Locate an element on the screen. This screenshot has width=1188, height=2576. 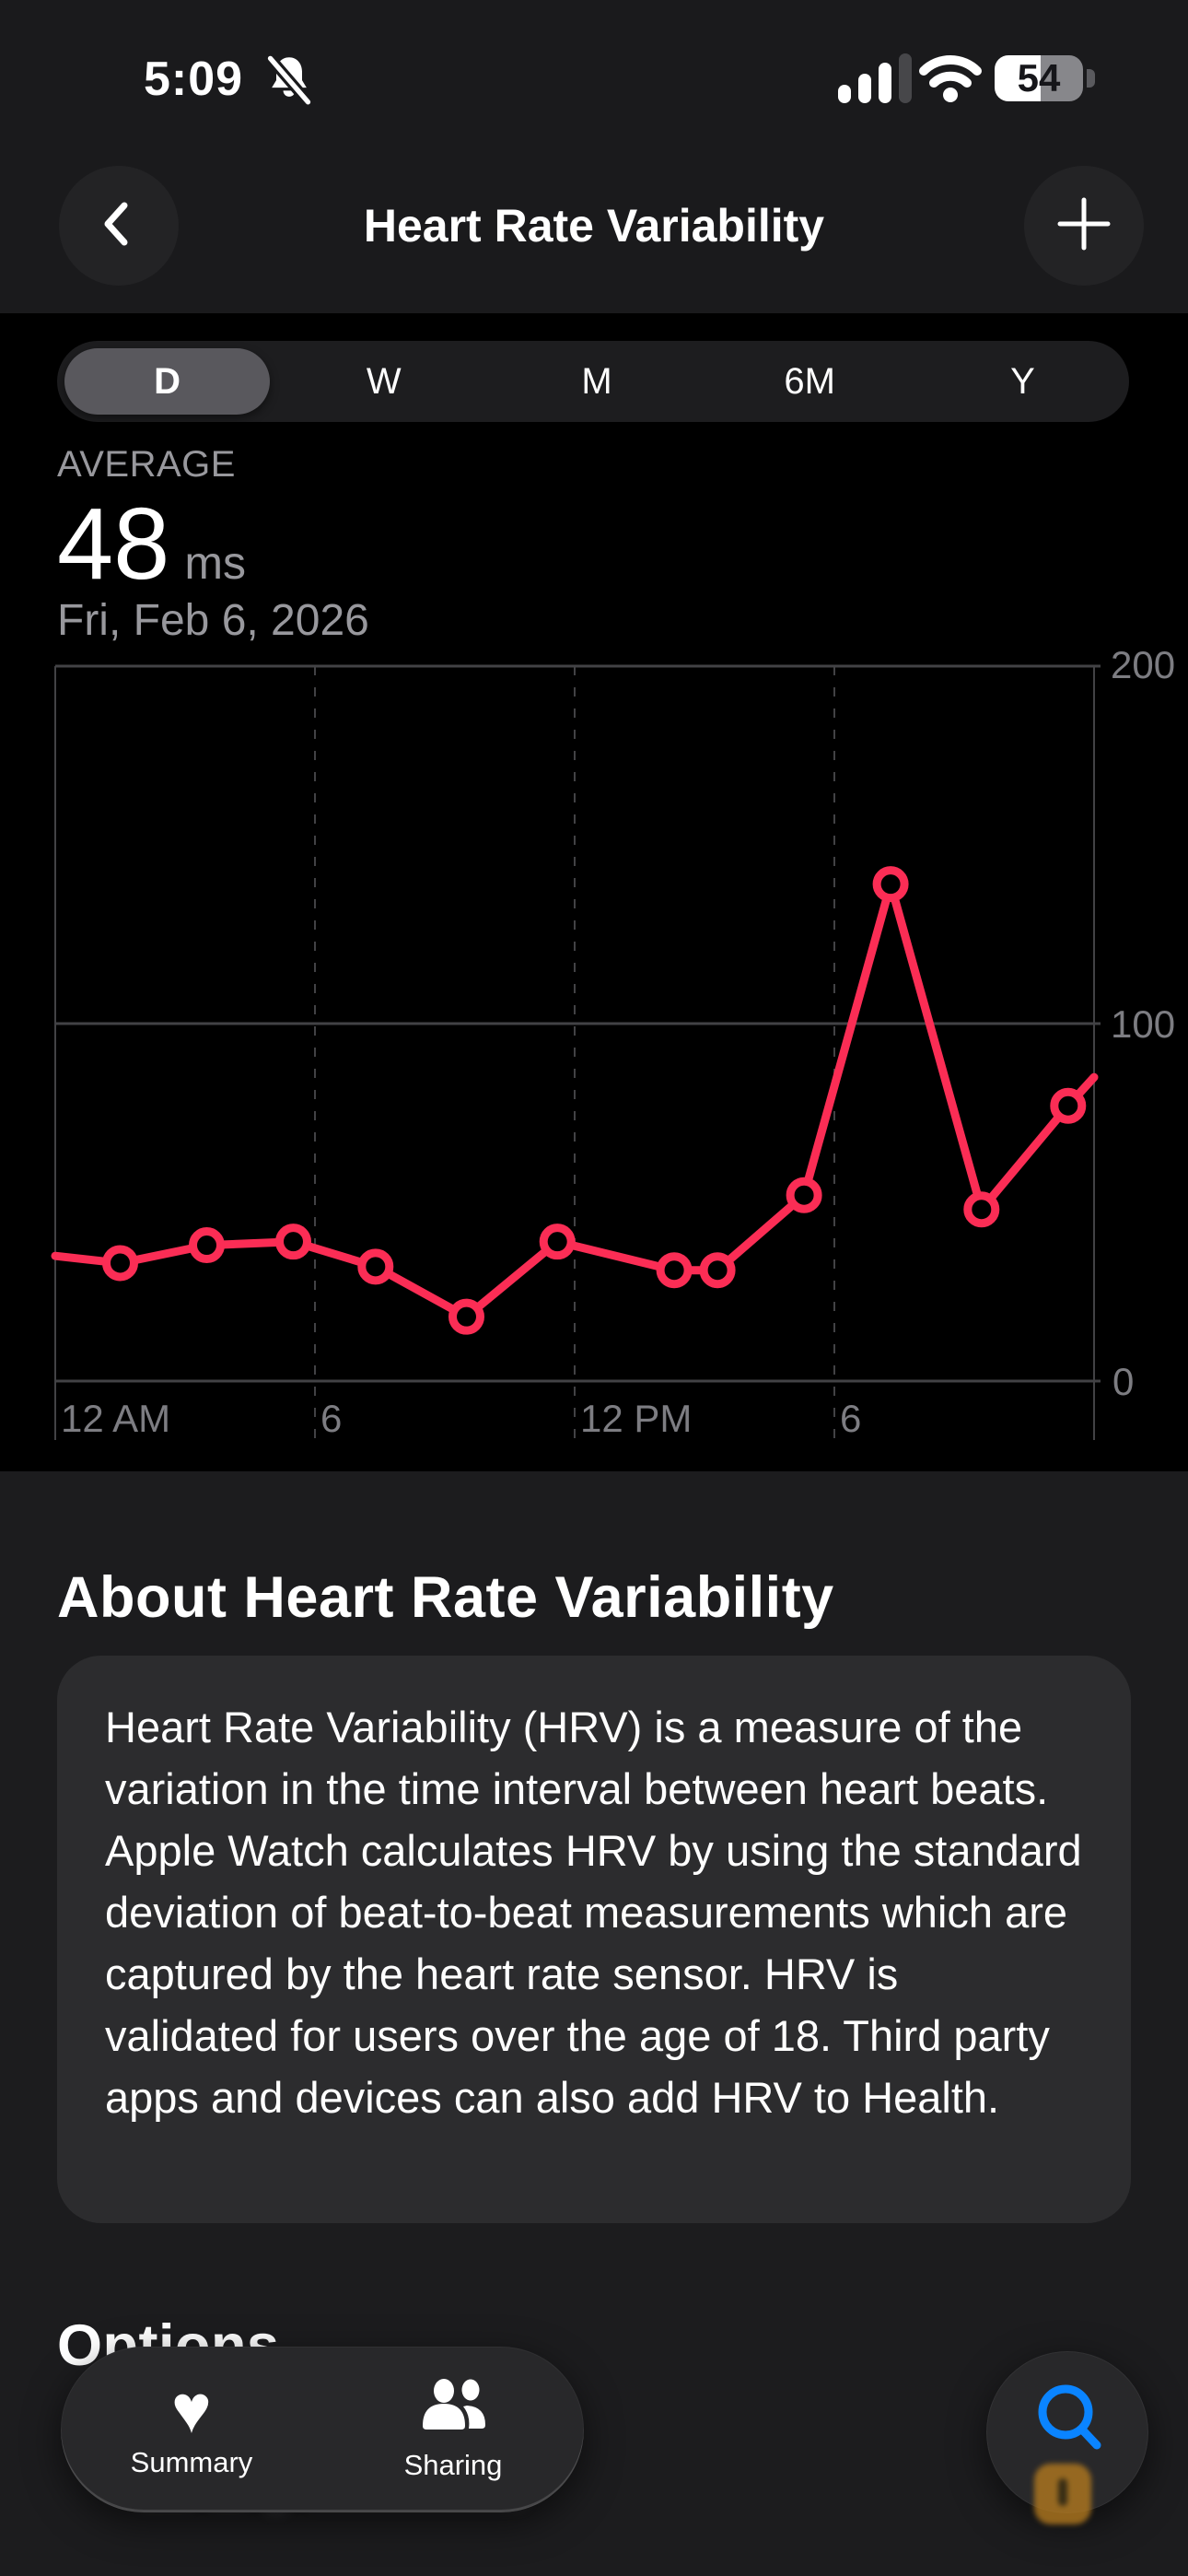
data-point-530am is located at coordinates (293, 1242).